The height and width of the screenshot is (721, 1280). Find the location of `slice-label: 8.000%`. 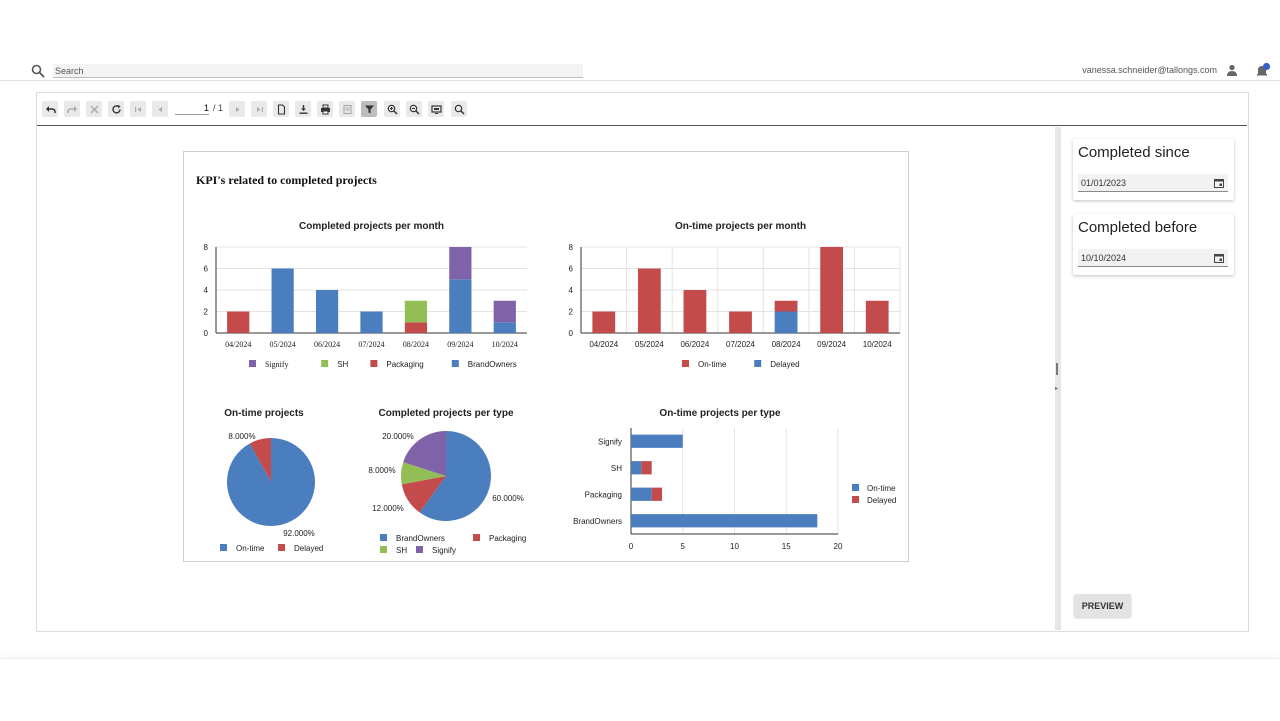

slice-label: 8.000% is located at coordinates (241, 436).